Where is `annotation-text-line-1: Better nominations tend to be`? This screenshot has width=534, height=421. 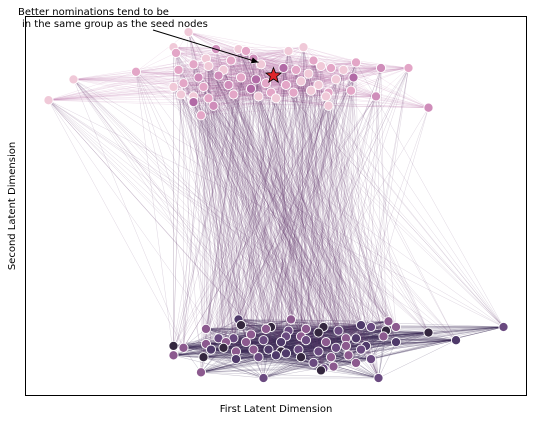
annotation-text-line-1: Better nominations tend to be is located at coordinates (93, 12).